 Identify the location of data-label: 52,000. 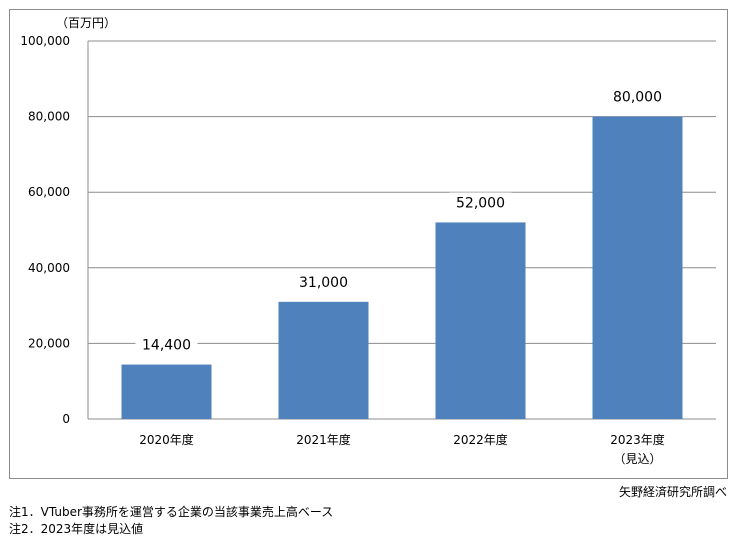
(480, 203).